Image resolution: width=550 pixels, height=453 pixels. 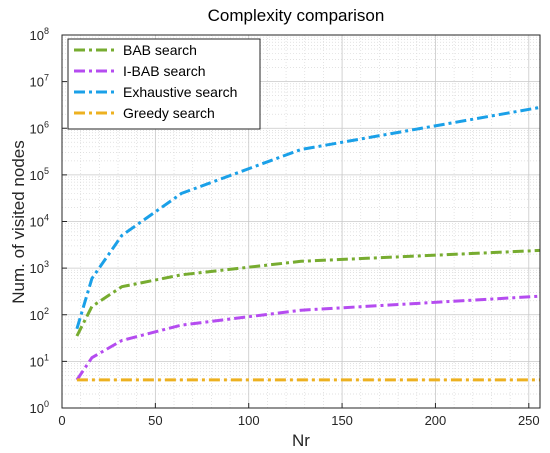 I want to click on x-tick-label: 250, so click(x=529, y=420).